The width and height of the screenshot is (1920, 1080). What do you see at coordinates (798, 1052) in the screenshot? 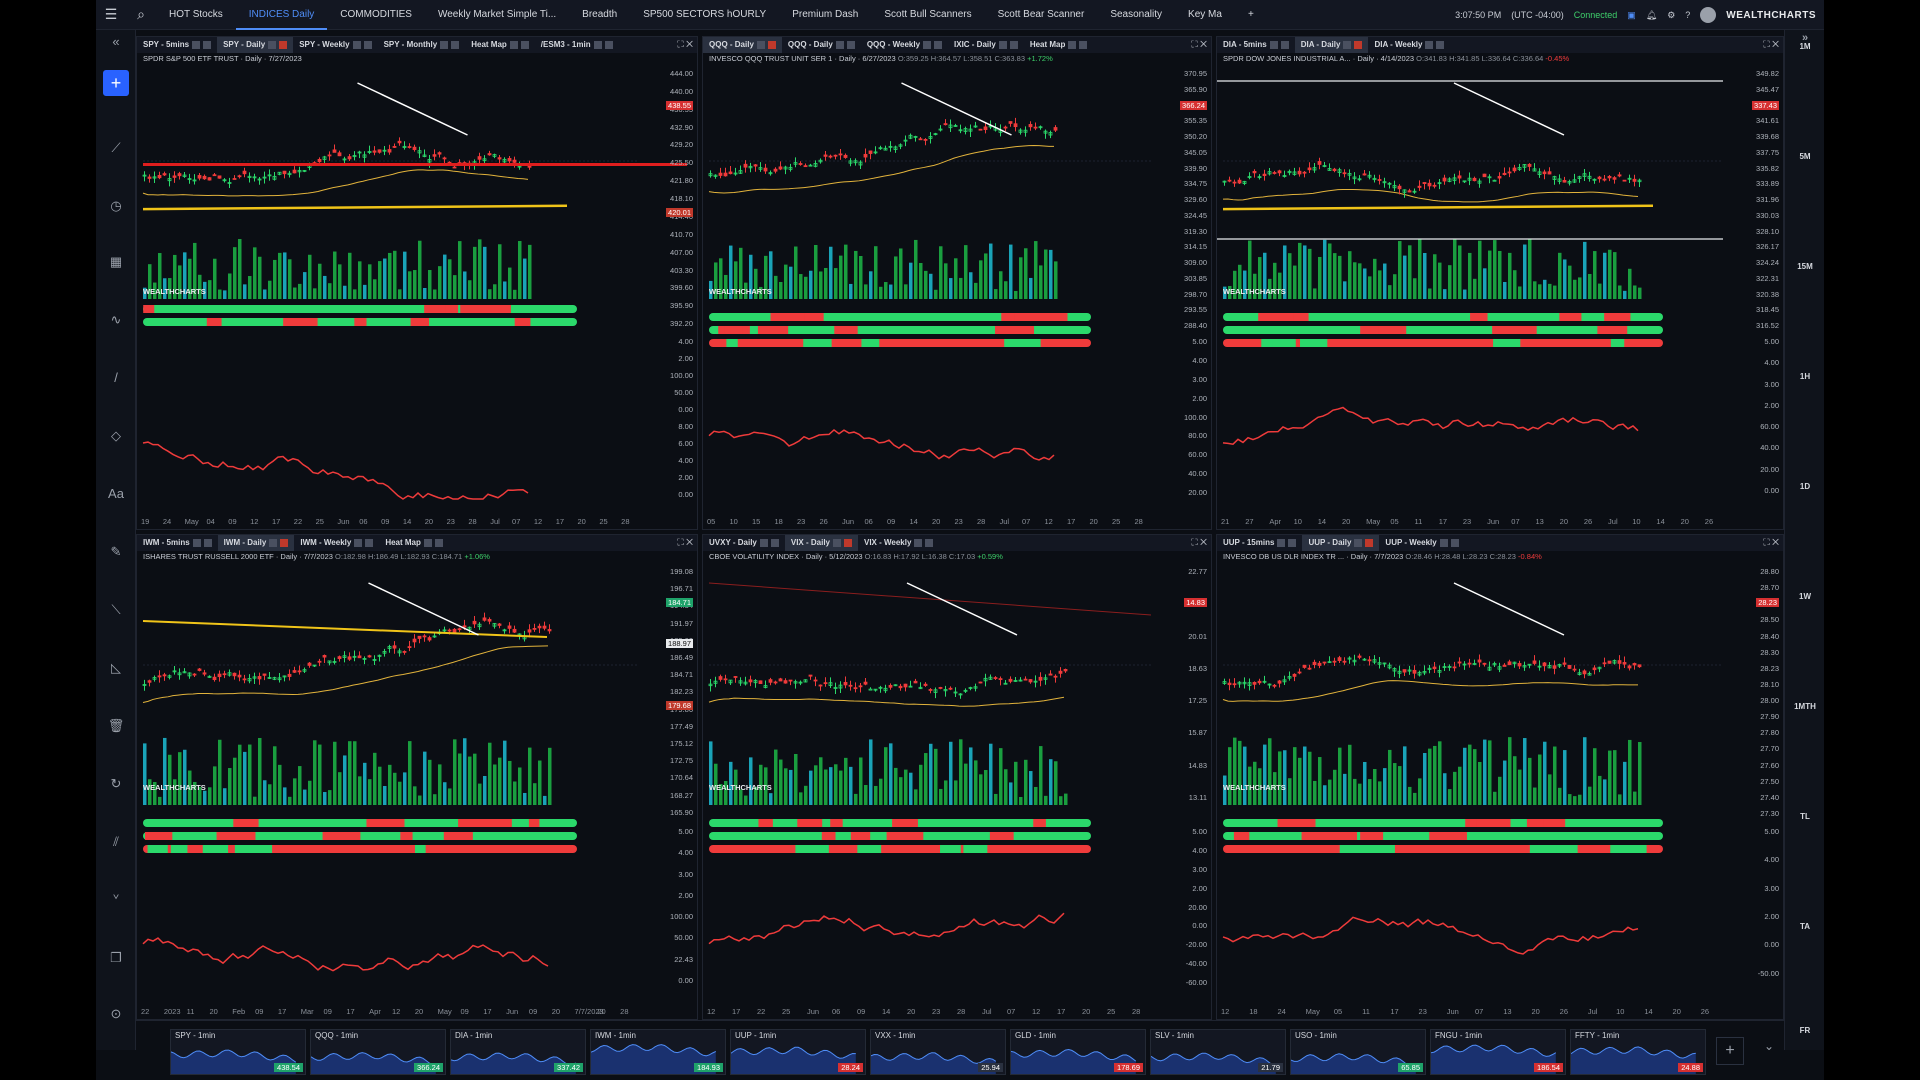
I see `watchlist-tile: UUP - 1min 28.24` at bounding box center [798, 1052].